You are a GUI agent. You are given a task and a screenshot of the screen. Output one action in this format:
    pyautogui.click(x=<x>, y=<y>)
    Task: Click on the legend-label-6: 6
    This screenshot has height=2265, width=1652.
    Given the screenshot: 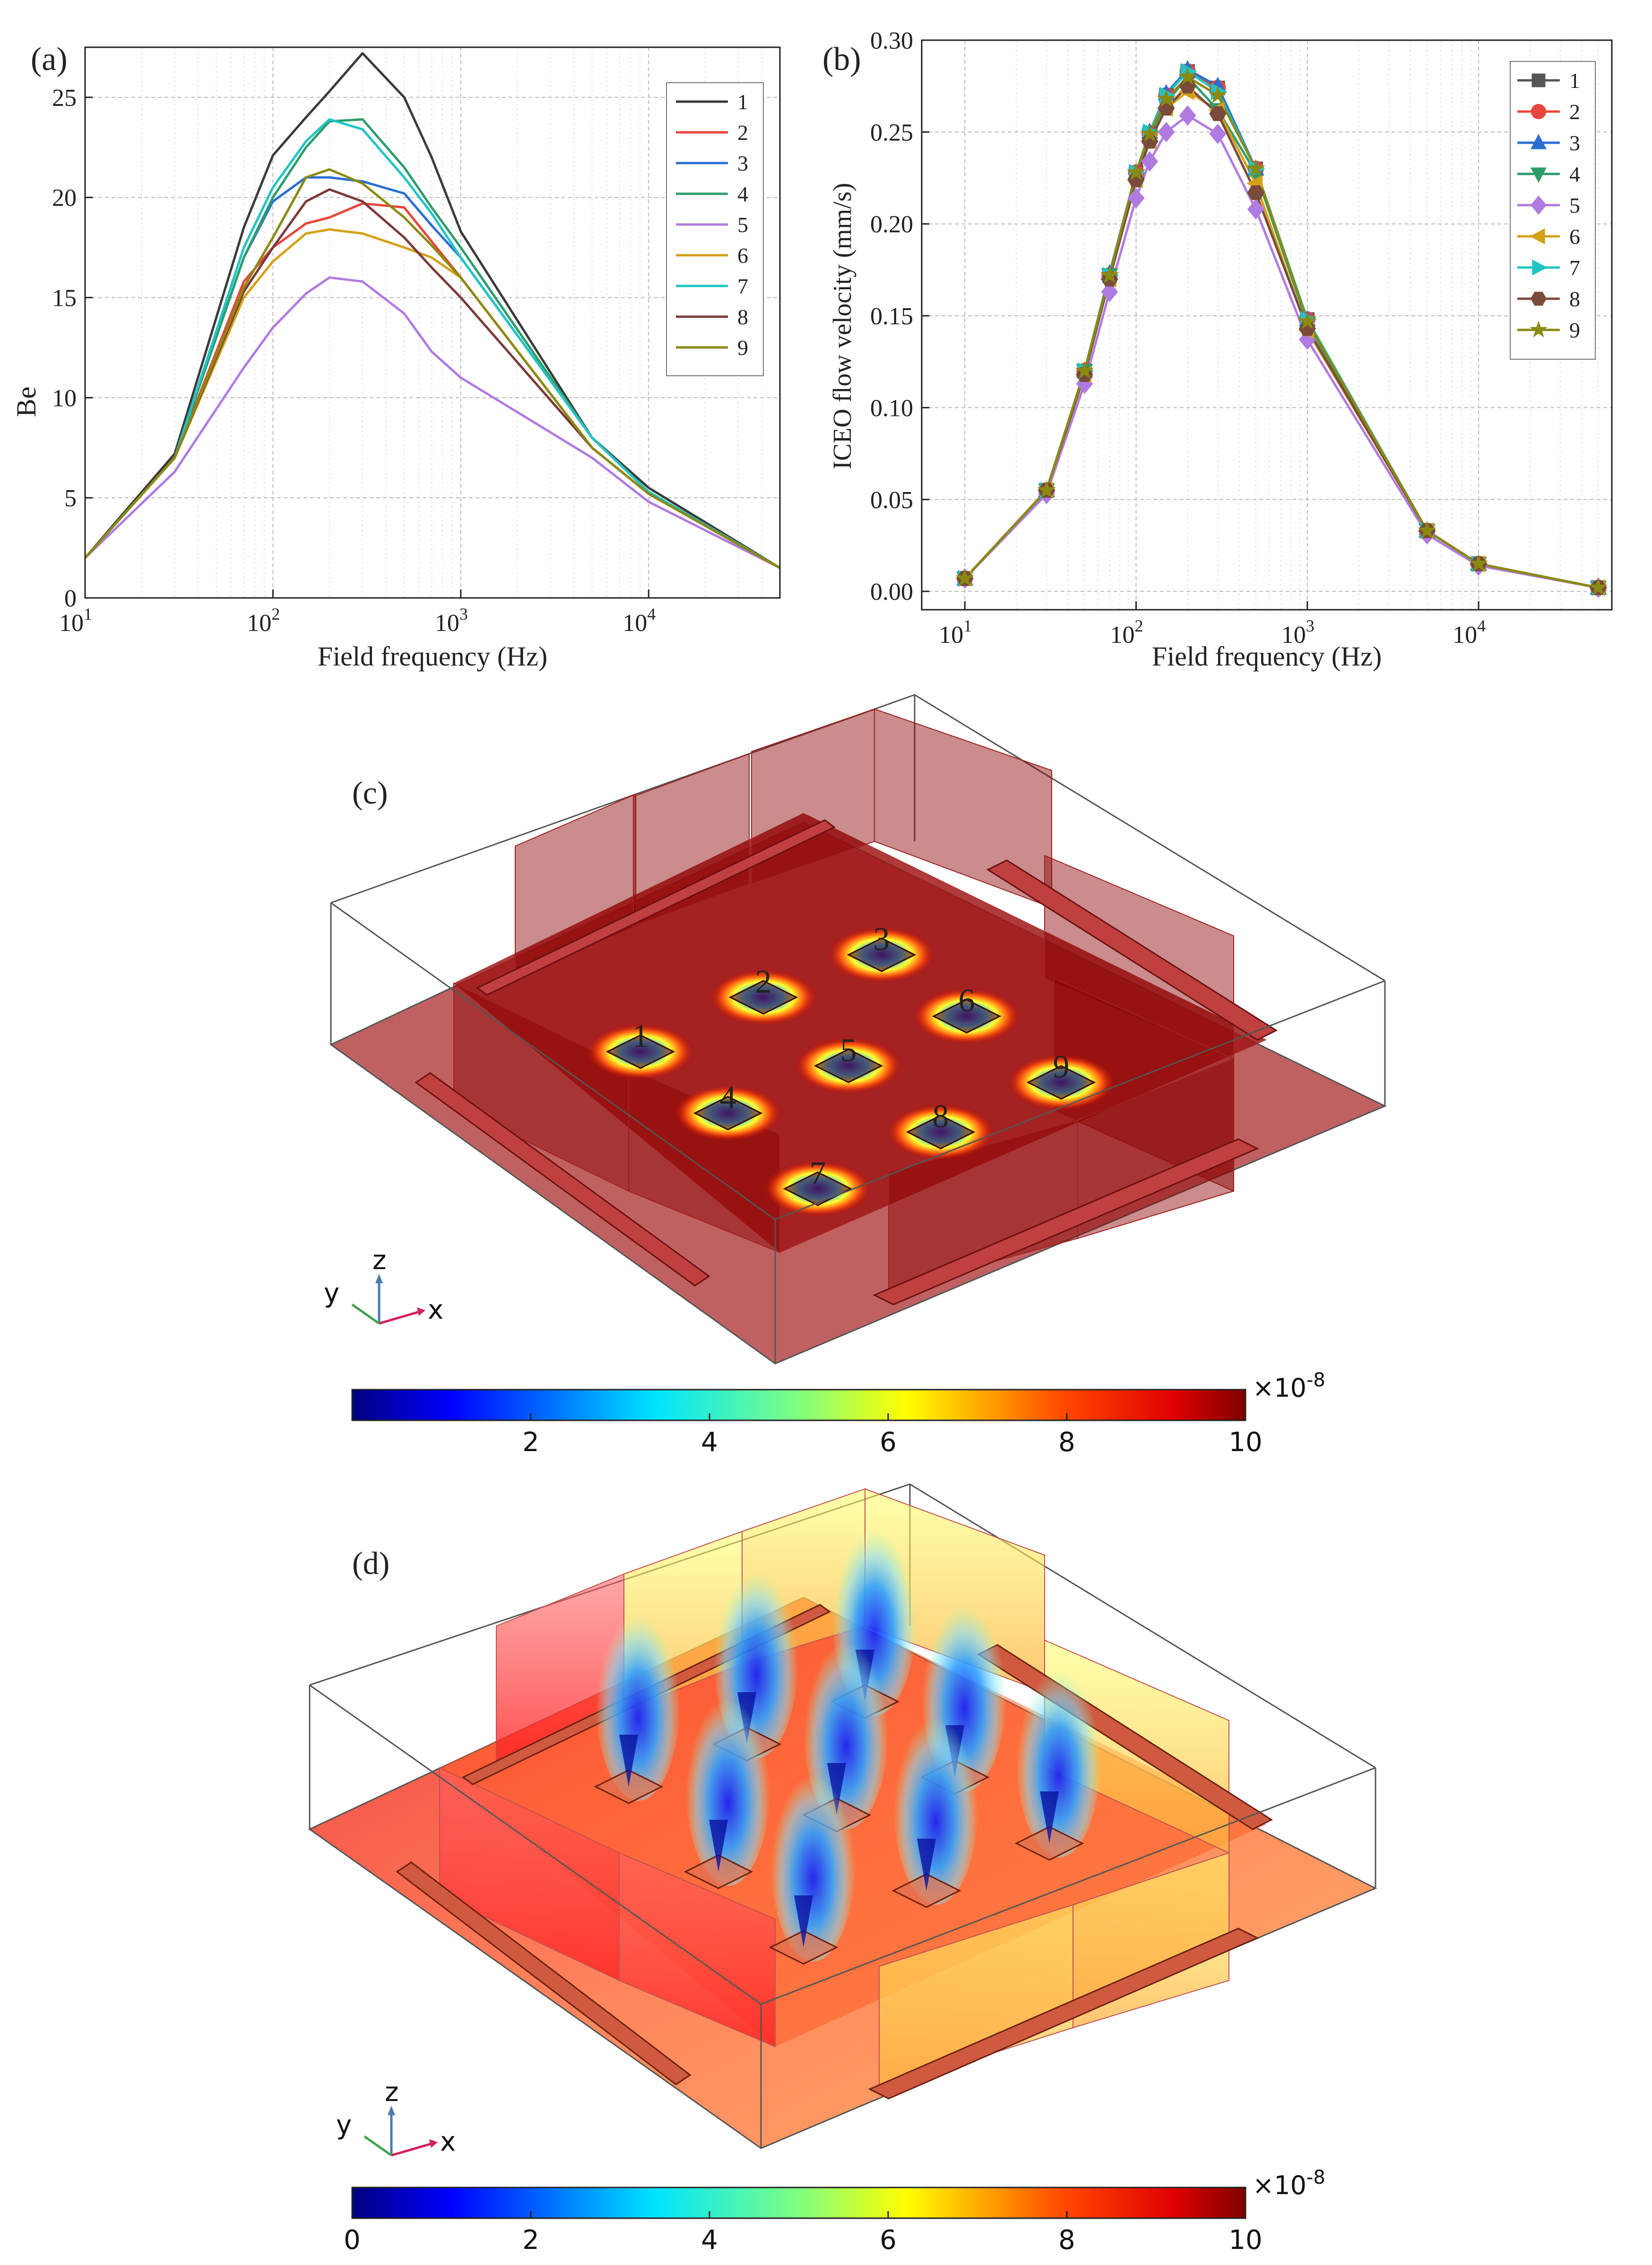 What is the action you would take?
    pyautogui.click(x=1574, y=237)
    